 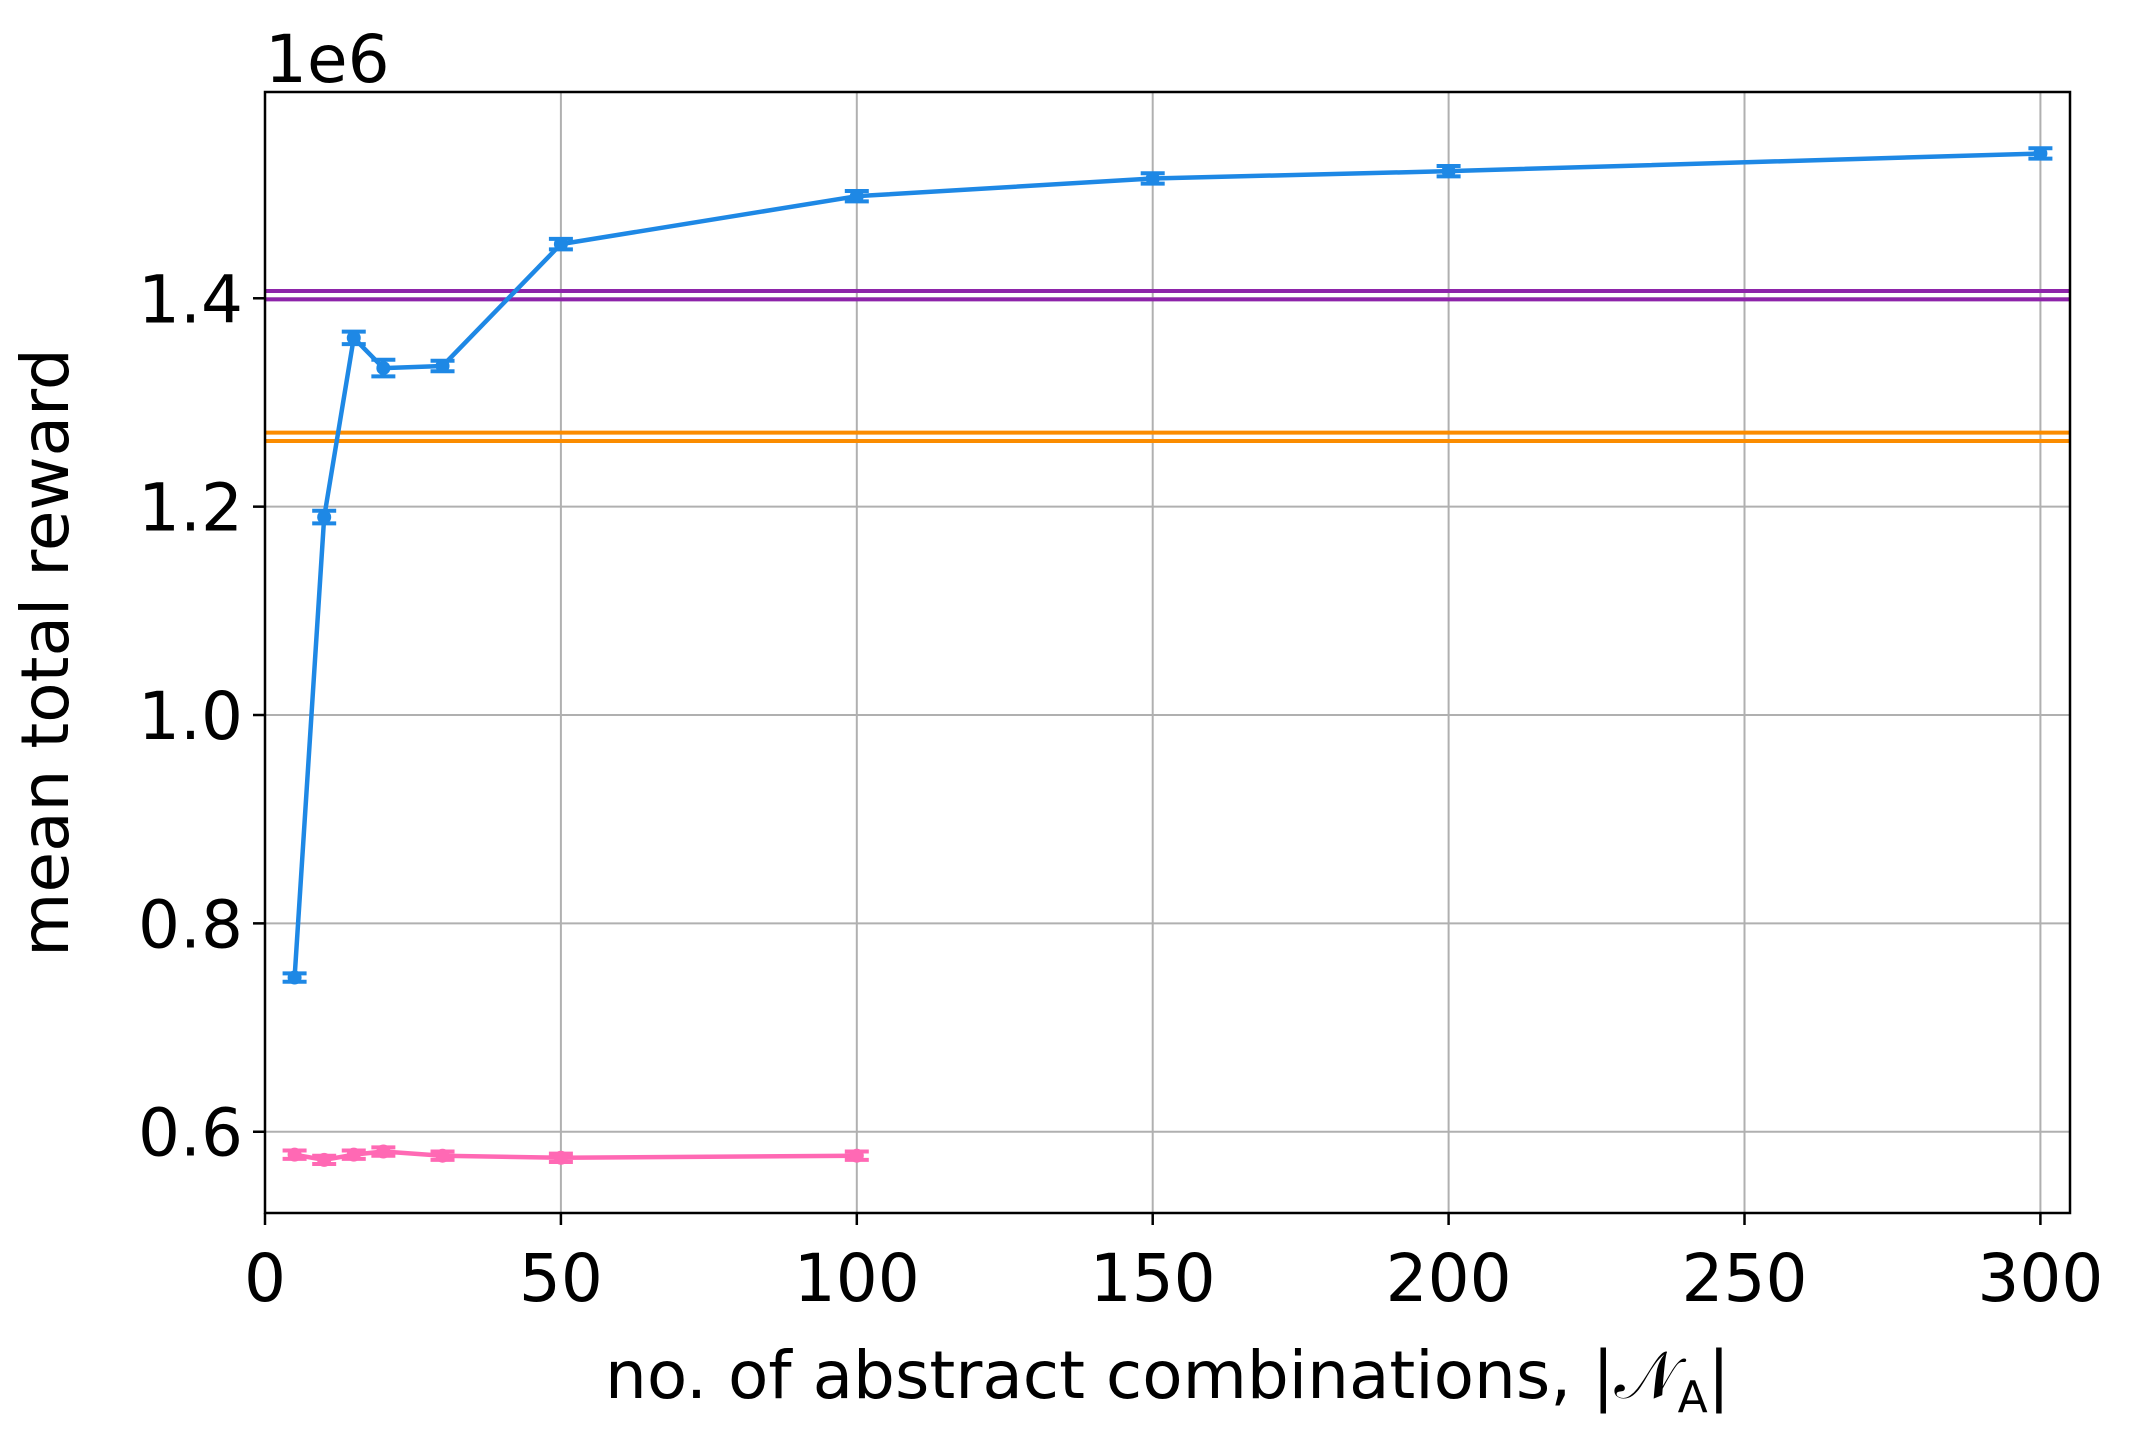 What do you see at coordinates (1167, 366) in the screenshot?
I see `reference-lines` at bounding box center [1167, 366].